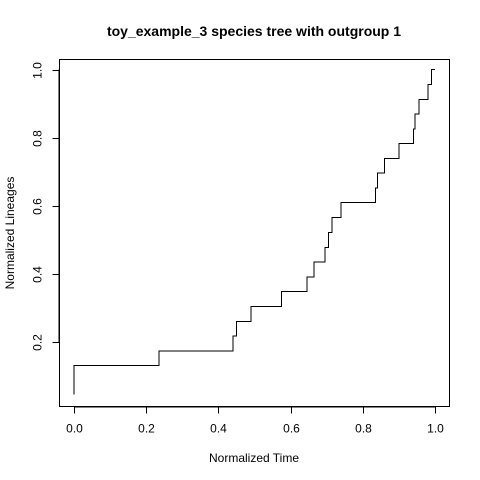 This screenshot has width=480, height=480. What do you see at coordinates (218, 429) in the screenshot?
I see `x-tick-label: 0.4` at bounding box center [218, 429].